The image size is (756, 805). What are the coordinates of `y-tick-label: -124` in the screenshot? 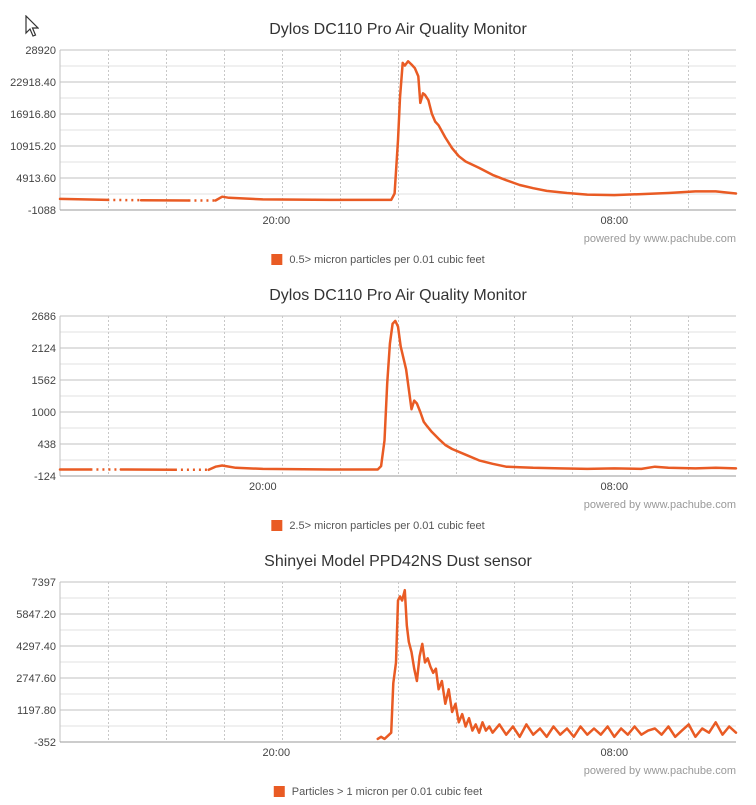 It's located at (45, 477).